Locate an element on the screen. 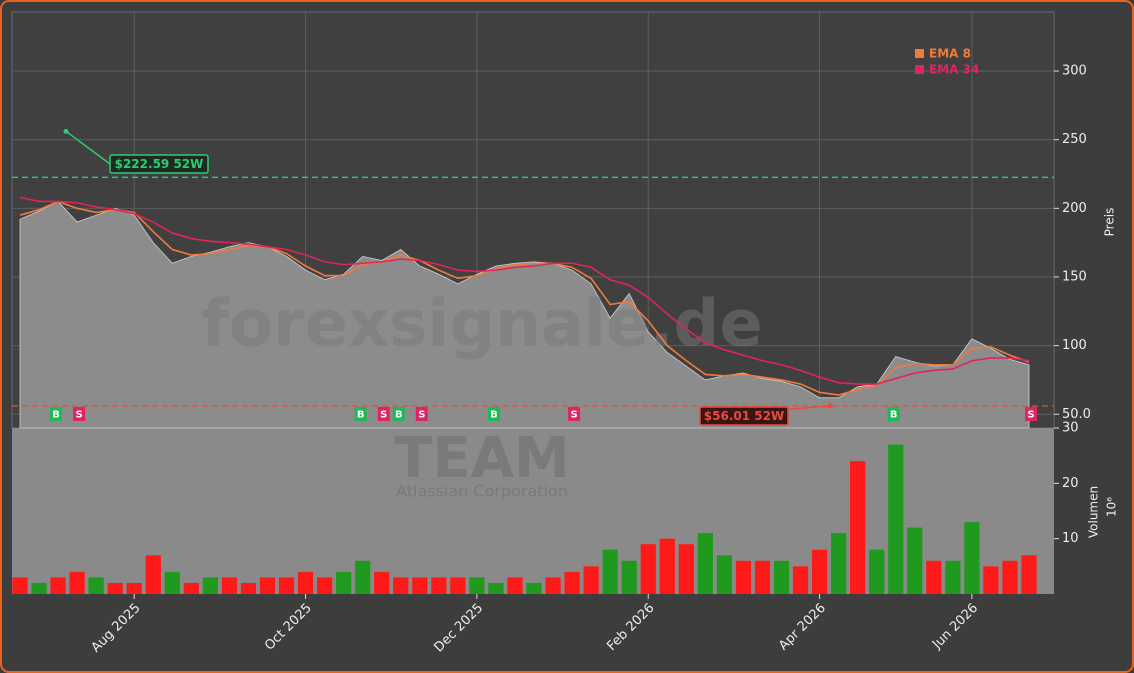  annotation-label: $222.59 52W is located at coordinates (159, 164).